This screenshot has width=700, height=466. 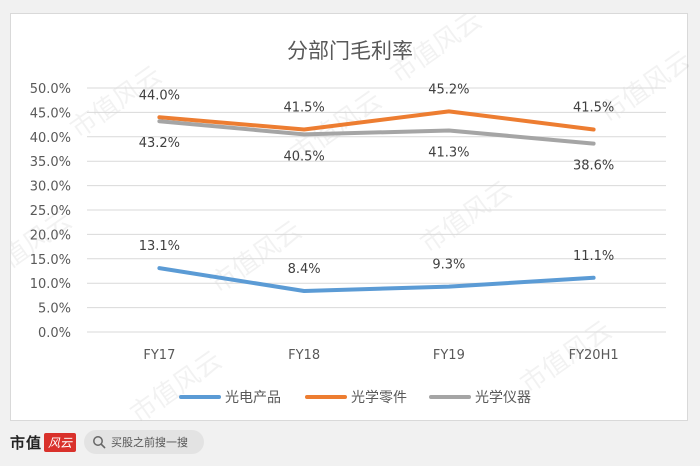 I want to click on y-tick-label: 40.0%, so click(x=50, y=138).